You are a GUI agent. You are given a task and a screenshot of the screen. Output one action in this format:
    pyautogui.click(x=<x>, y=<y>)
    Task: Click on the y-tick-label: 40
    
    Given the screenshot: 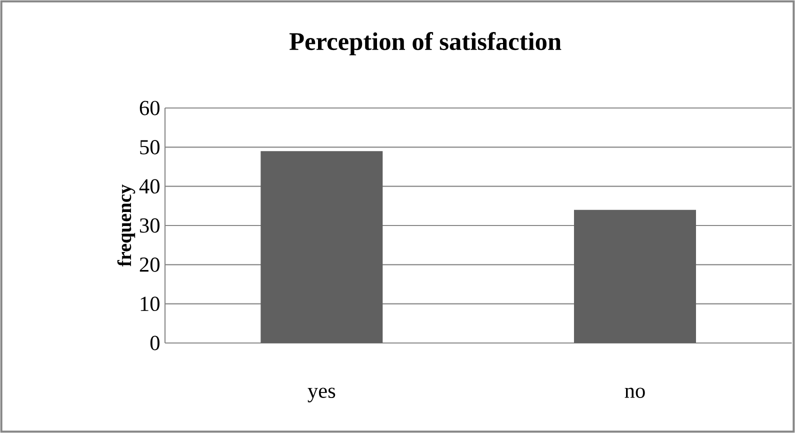 What is the action you would take?
    pyautogui.click(x=149, y=186)
    